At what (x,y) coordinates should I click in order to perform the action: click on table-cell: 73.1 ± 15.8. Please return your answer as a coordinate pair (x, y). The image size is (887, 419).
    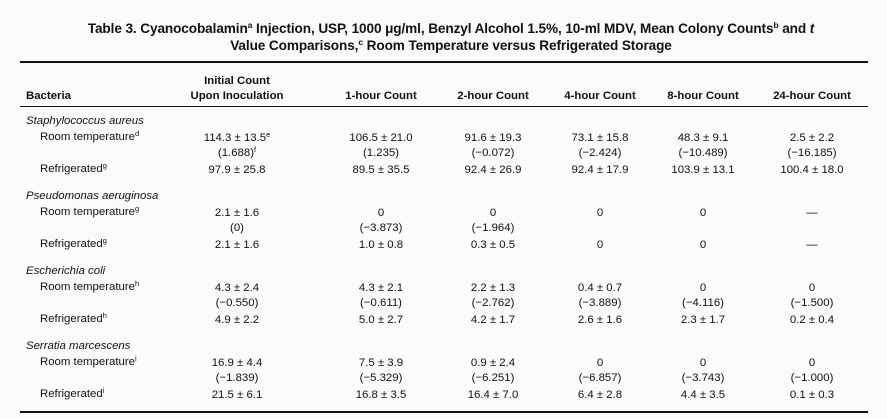
    Looking at the image, I should click on (600, 138).